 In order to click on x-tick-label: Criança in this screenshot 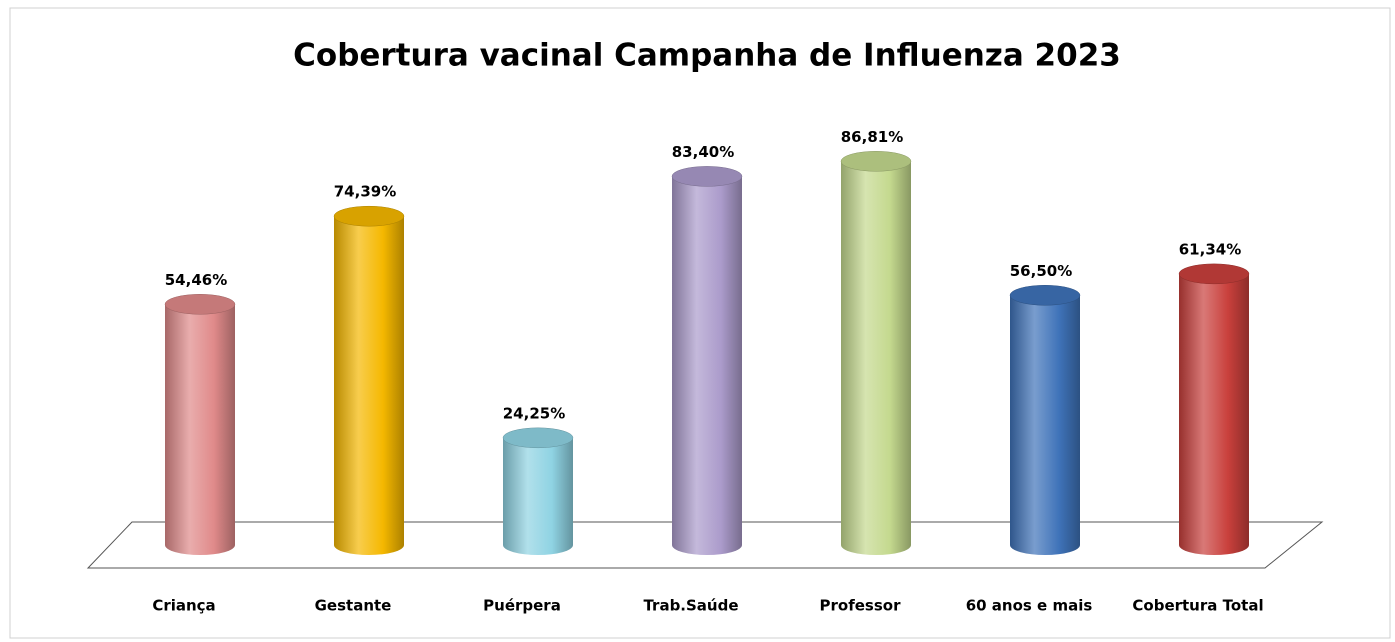, I will do `click(183, 606)`.